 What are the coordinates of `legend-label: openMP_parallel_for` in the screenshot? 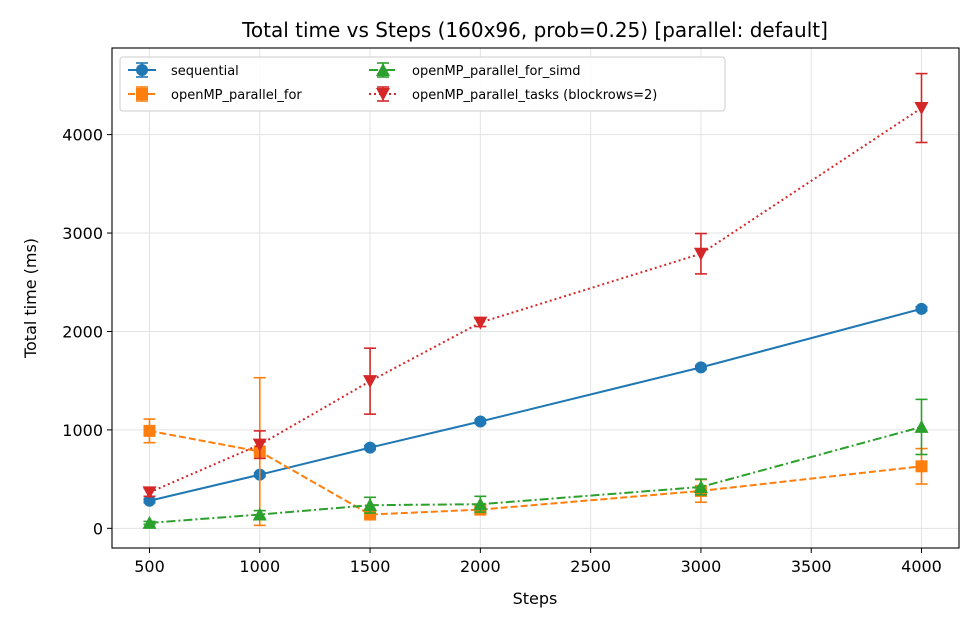 It's located at (236, 95).